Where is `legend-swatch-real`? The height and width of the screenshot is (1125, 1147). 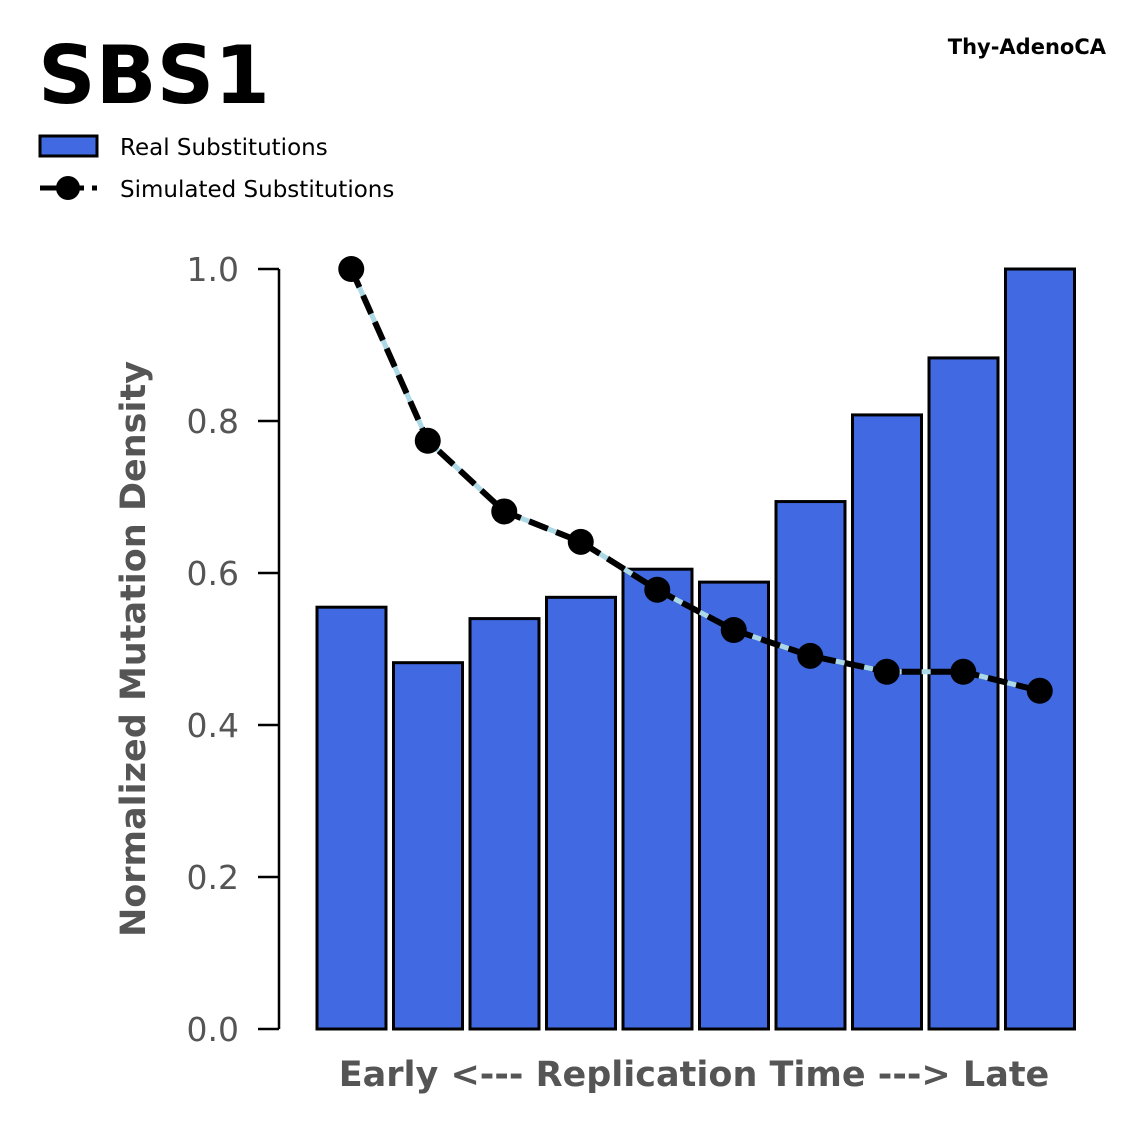 legend-swatch-real is located at coordinates (68, 146).